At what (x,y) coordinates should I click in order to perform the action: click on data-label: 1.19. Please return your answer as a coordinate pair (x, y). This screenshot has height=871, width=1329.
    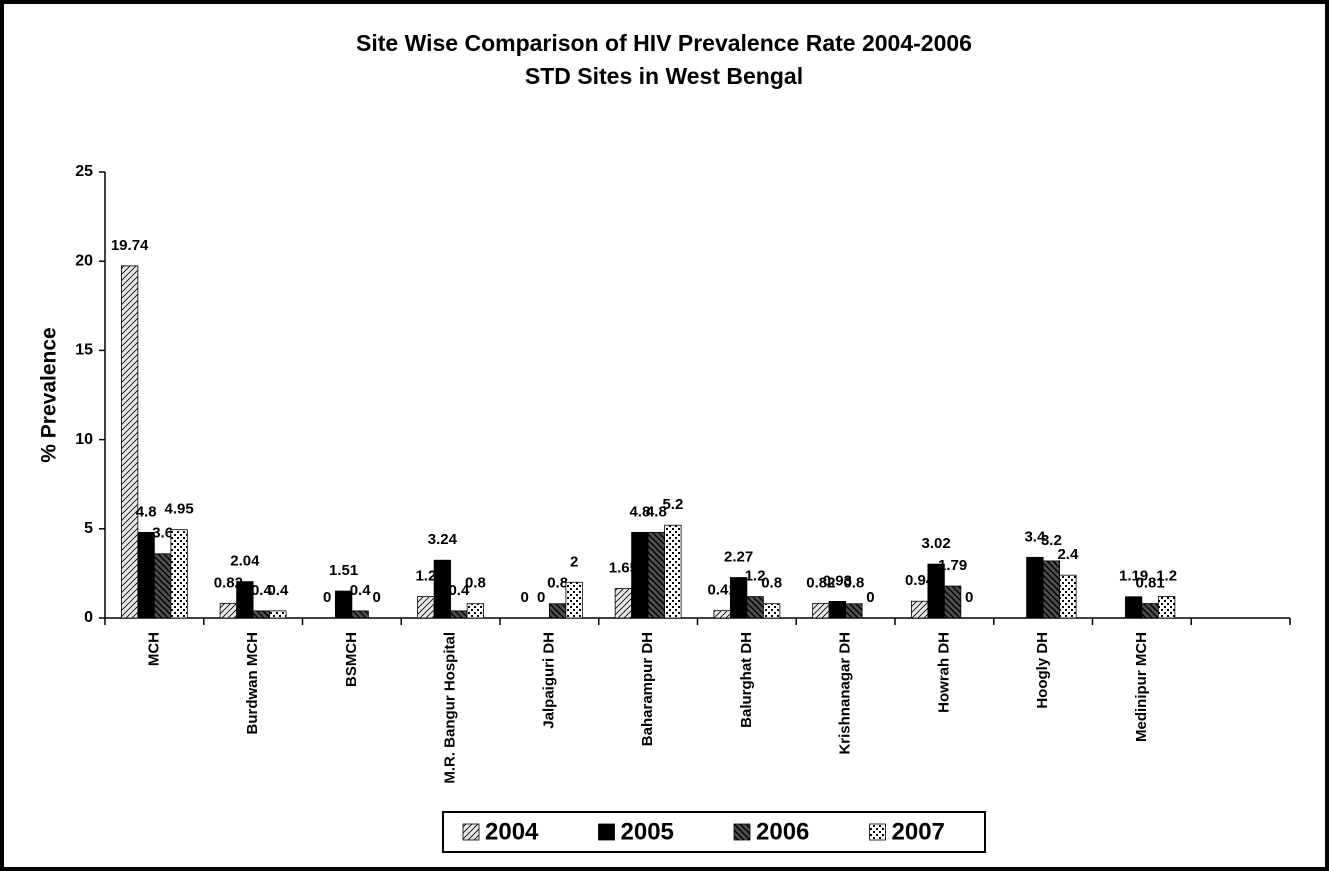
    Looking at the image, I should click on (1133, 576).